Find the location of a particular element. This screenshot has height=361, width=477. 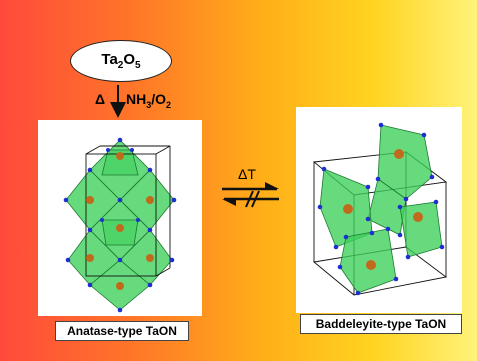

precursor-formula: Ta2O5 is located at coordinates (121, 61).